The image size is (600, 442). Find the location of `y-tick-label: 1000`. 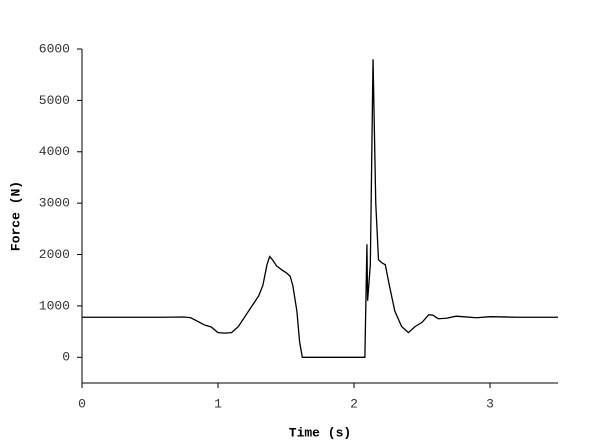

y-tick-label: 1000 is located at coordinates (54, 305).